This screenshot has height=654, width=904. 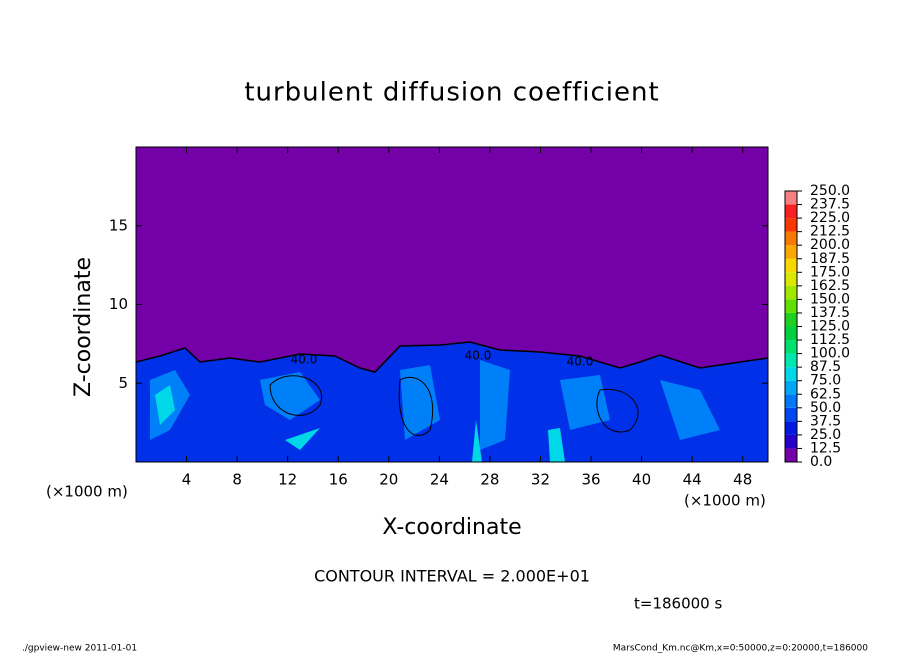 What do you see at coordinates (123, 383) in the screenshot?
I see `y-tick-label: 5` at bounding box center [123, 383].